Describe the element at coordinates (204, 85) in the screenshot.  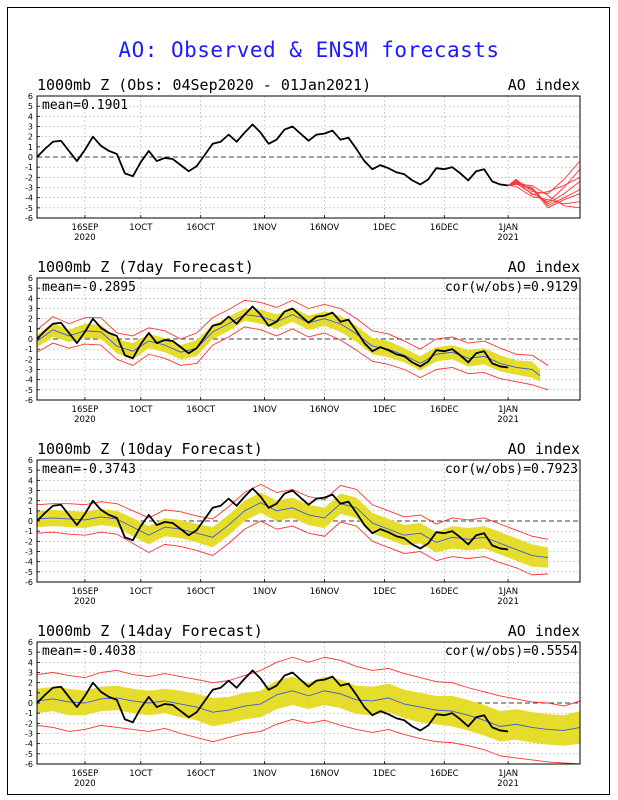
I see `panel-title: 1000mb Z (Obs: 04Sep2020 - 01Jan2021)` at that location.